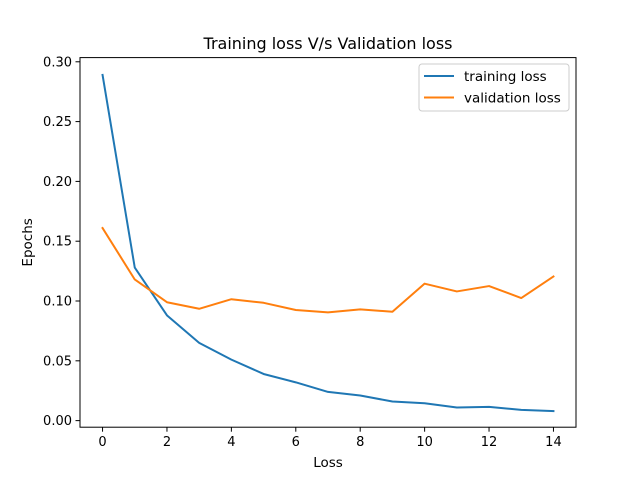 Image resolution: width=640 pixels, height=480 pixels. Describe the element at coordinates (28, 242) in the screenshot. I see `y-axis-label: Epochs` at that location.